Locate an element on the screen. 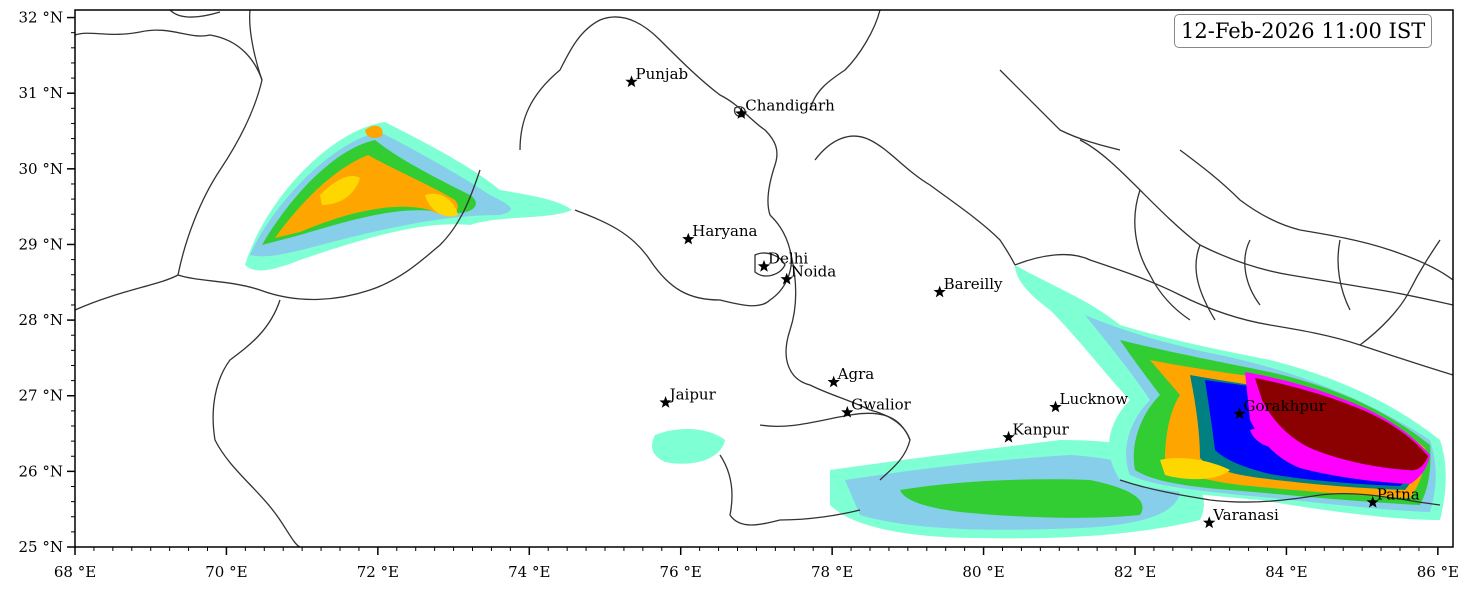  city-label: Varanasi is located at coordinates (1245, 515).